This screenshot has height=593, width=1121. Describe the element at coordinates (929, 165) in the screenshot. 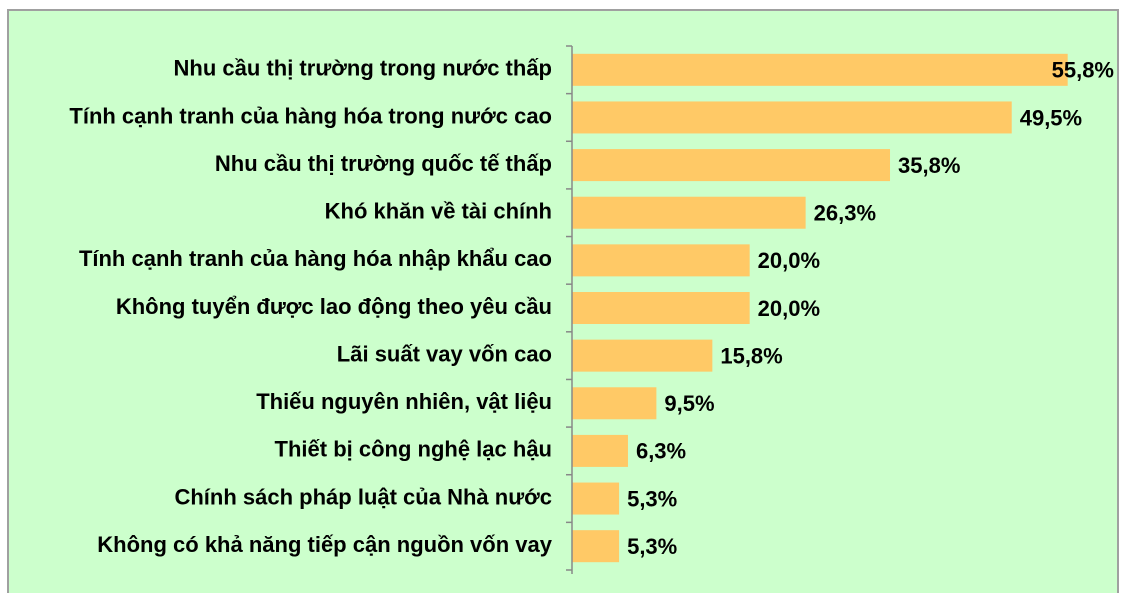

I see `value-label: 35,8%` at that location.